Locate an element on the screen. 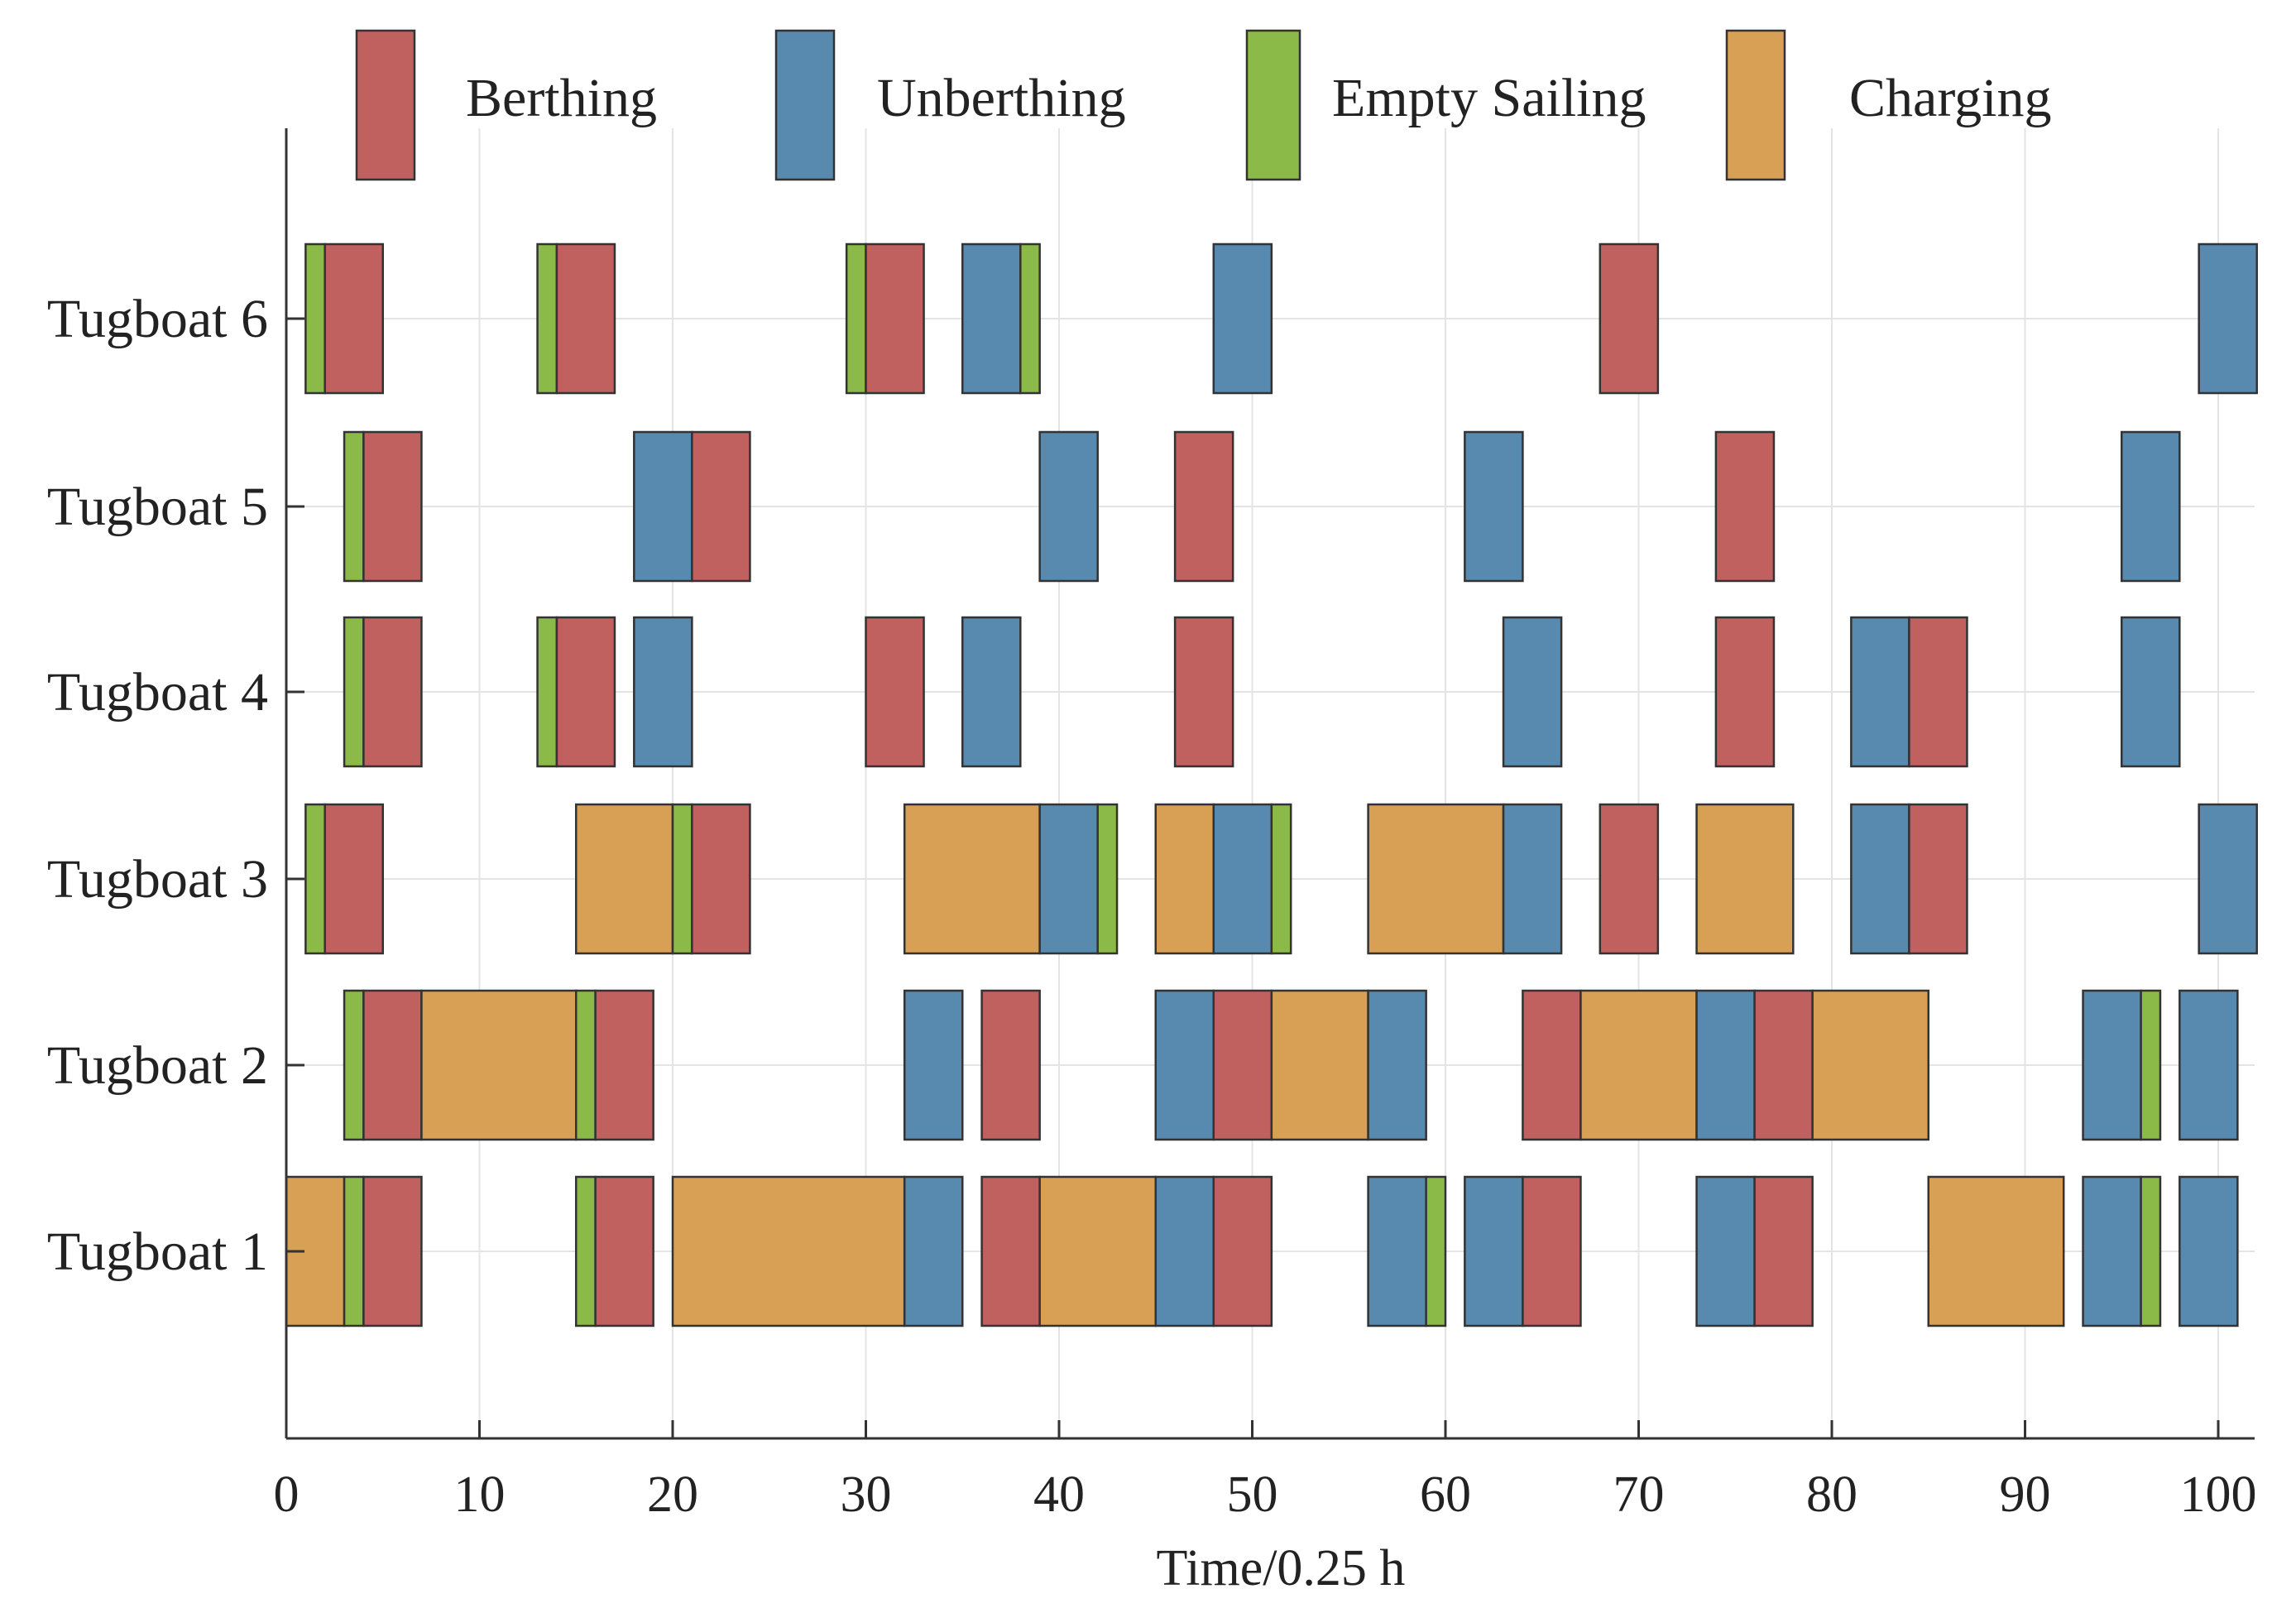 The width and height of the screenshot is (2296, 1613). x-tick-label: 20 is located at coordinates (672, 1495).